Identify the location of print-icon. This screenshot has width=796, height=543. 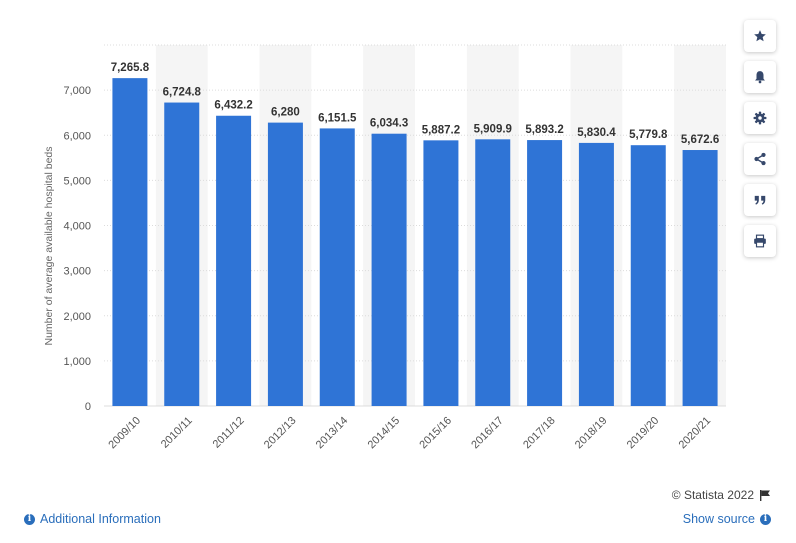
(760, 241).